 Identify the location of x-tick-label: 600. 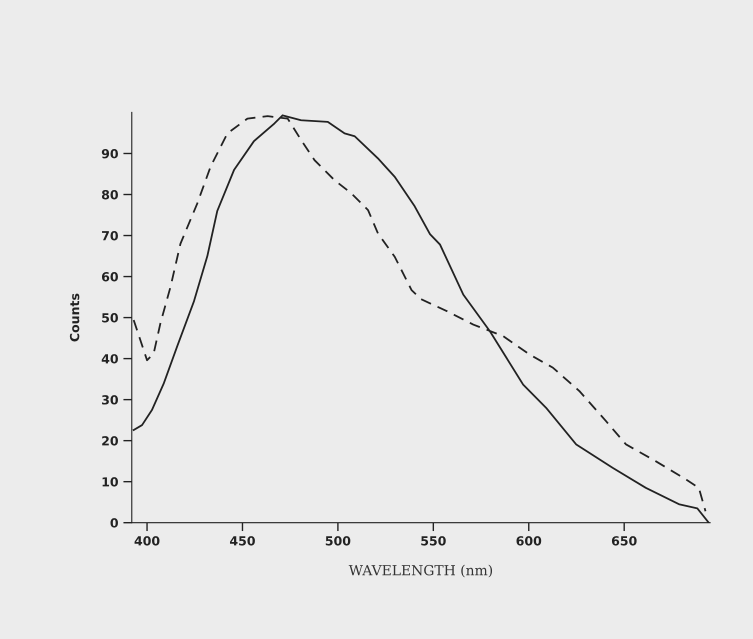
(529, 541).